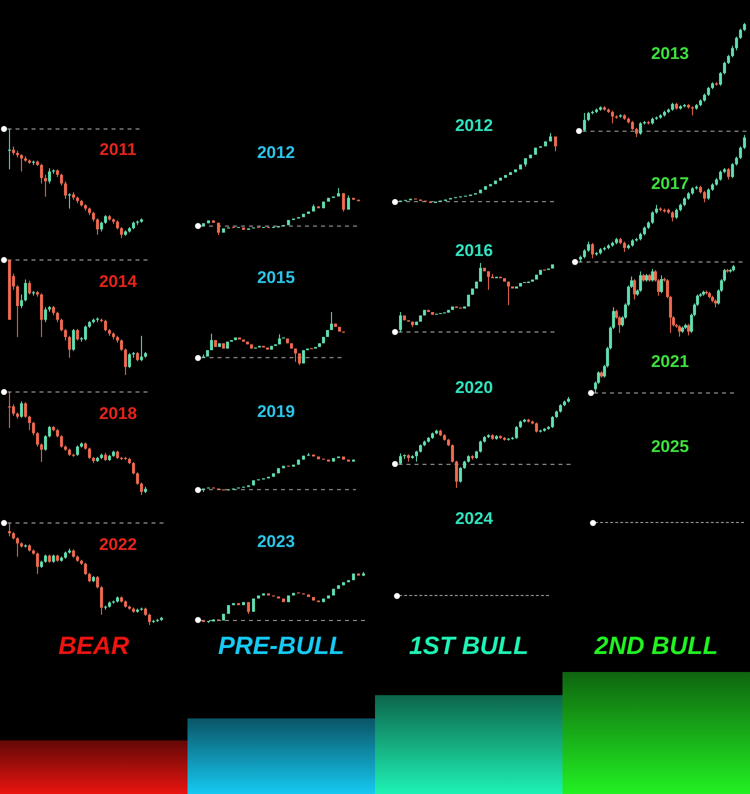 The image size is (750, 794). Describe the element at coordinates (118, 281) in the screenshot. I see `text: 2014` at that location.